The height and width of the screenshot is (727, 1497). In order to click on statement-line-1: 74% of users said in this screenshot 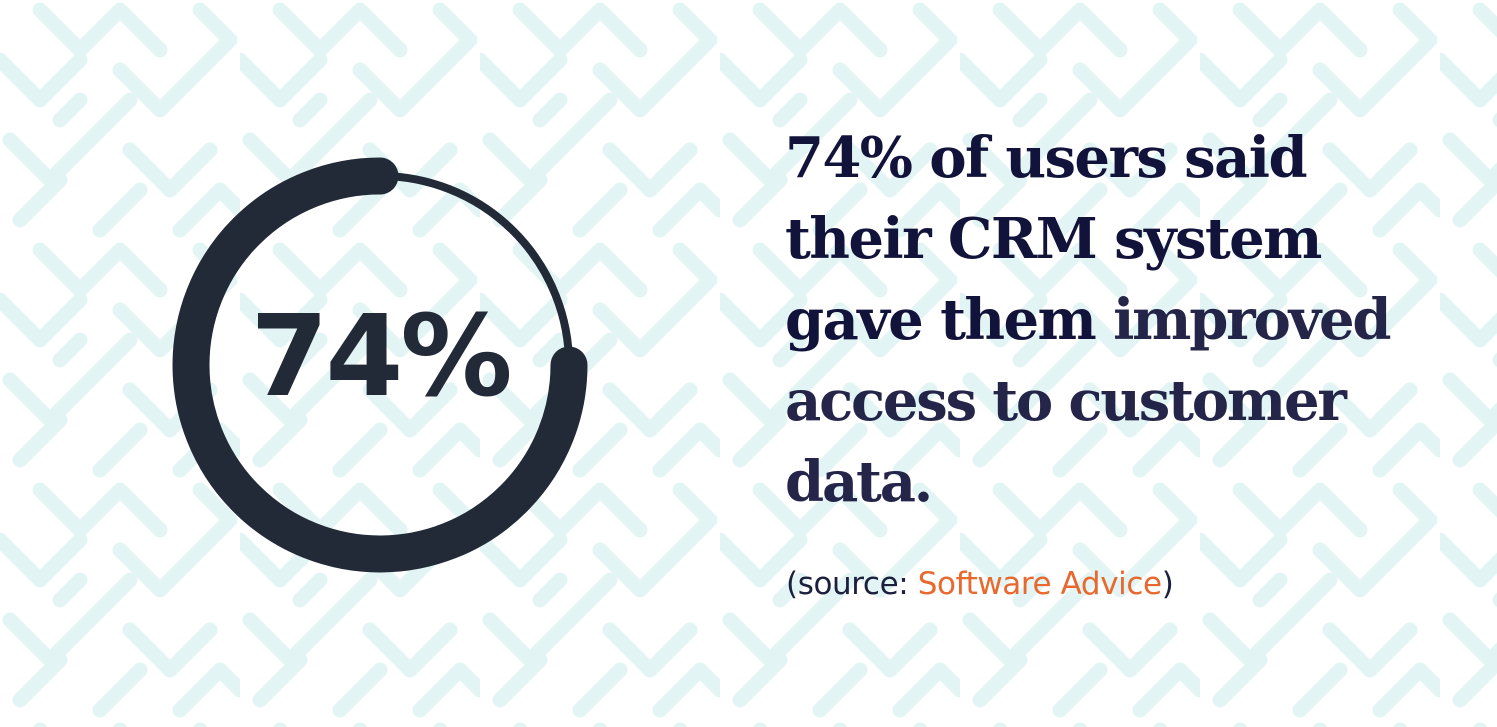, I will do `click(1046, 158)`.